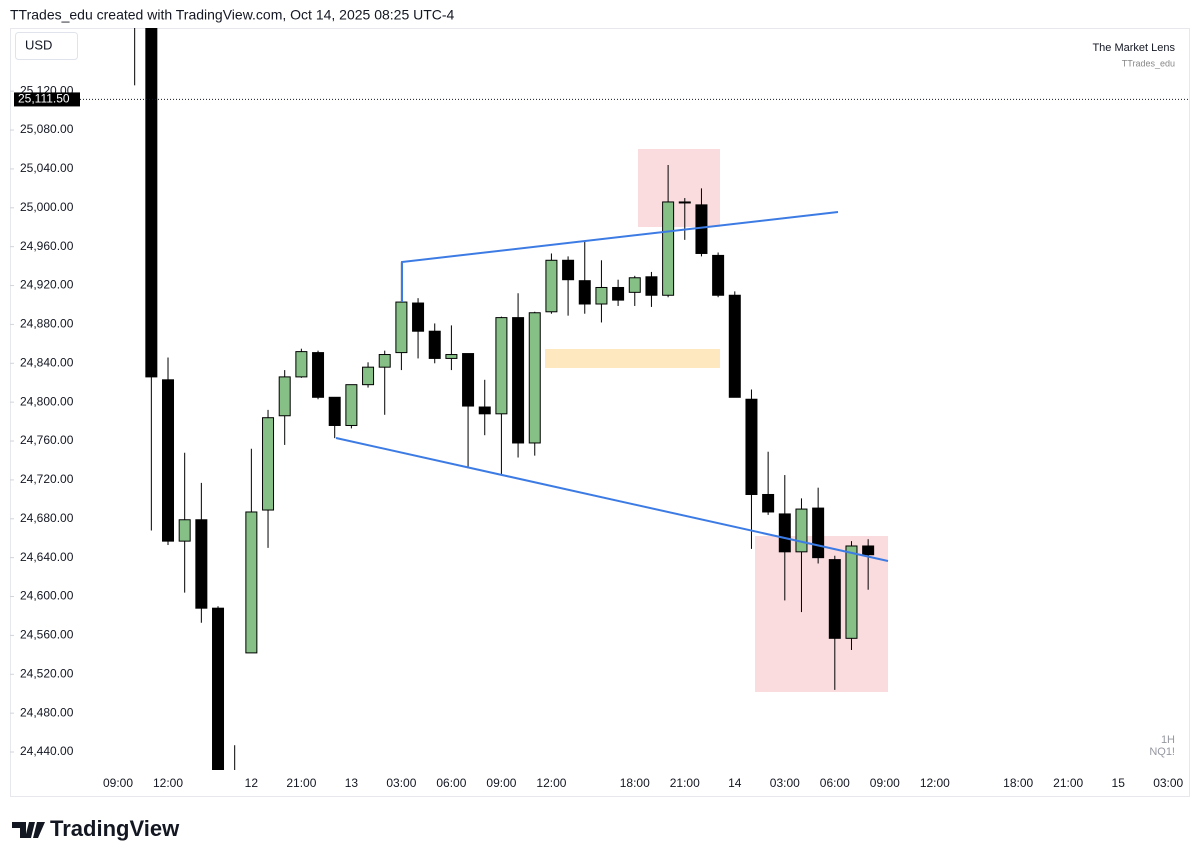 The height and width of the screenshot is (866, 1200). What do you see at coordinates (47, 207) in the screenshot?
I see `y-tick-label: 25,000.00` at bounding box center [47, 207].